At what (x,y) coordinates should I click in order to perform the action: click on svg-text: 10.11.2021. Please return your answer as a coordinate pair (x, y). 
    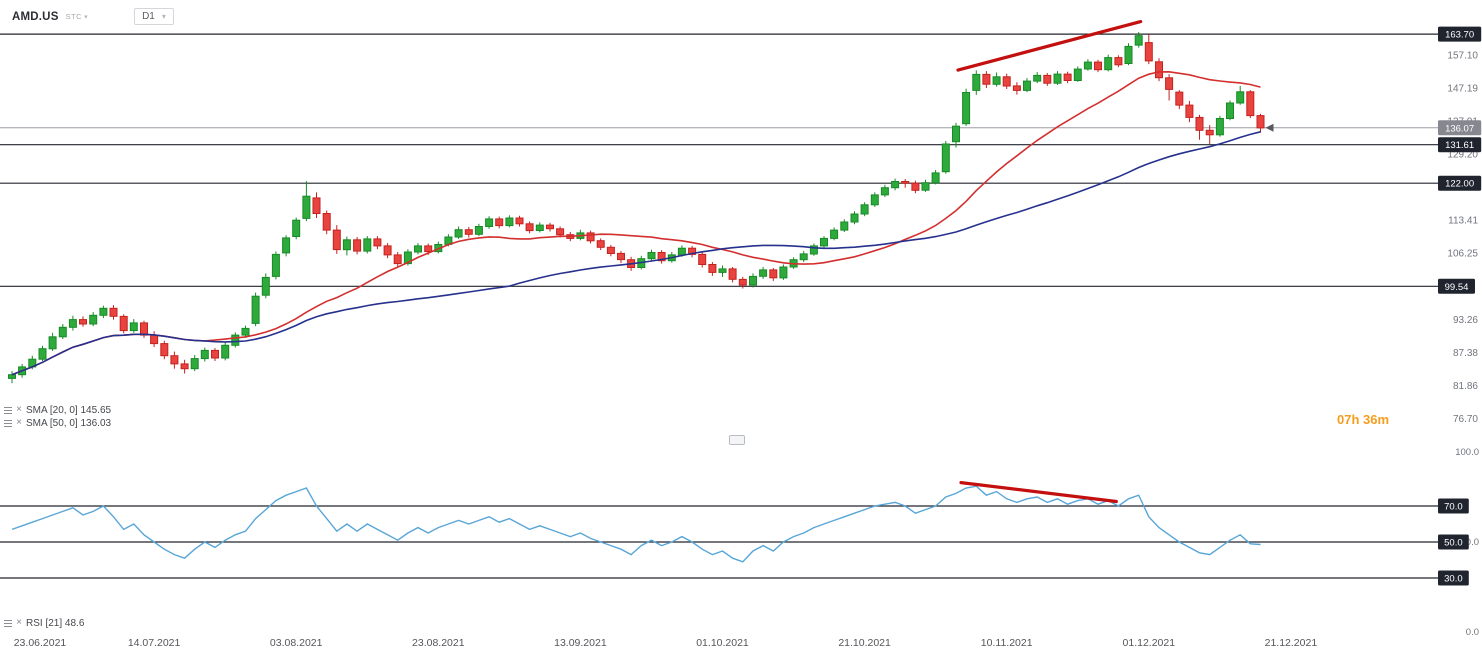
    Looking at the image, I should click on (1007, 643).